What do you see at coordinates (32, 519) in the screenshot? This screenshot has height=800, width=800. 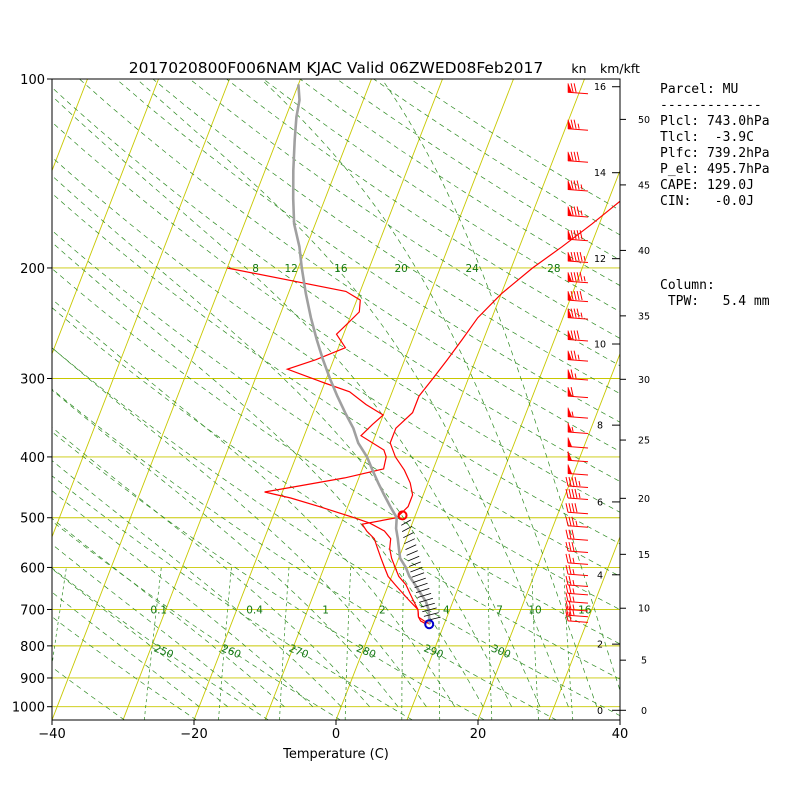 I see `pressure-tick-label: 500` at bounding box center [32, 519].